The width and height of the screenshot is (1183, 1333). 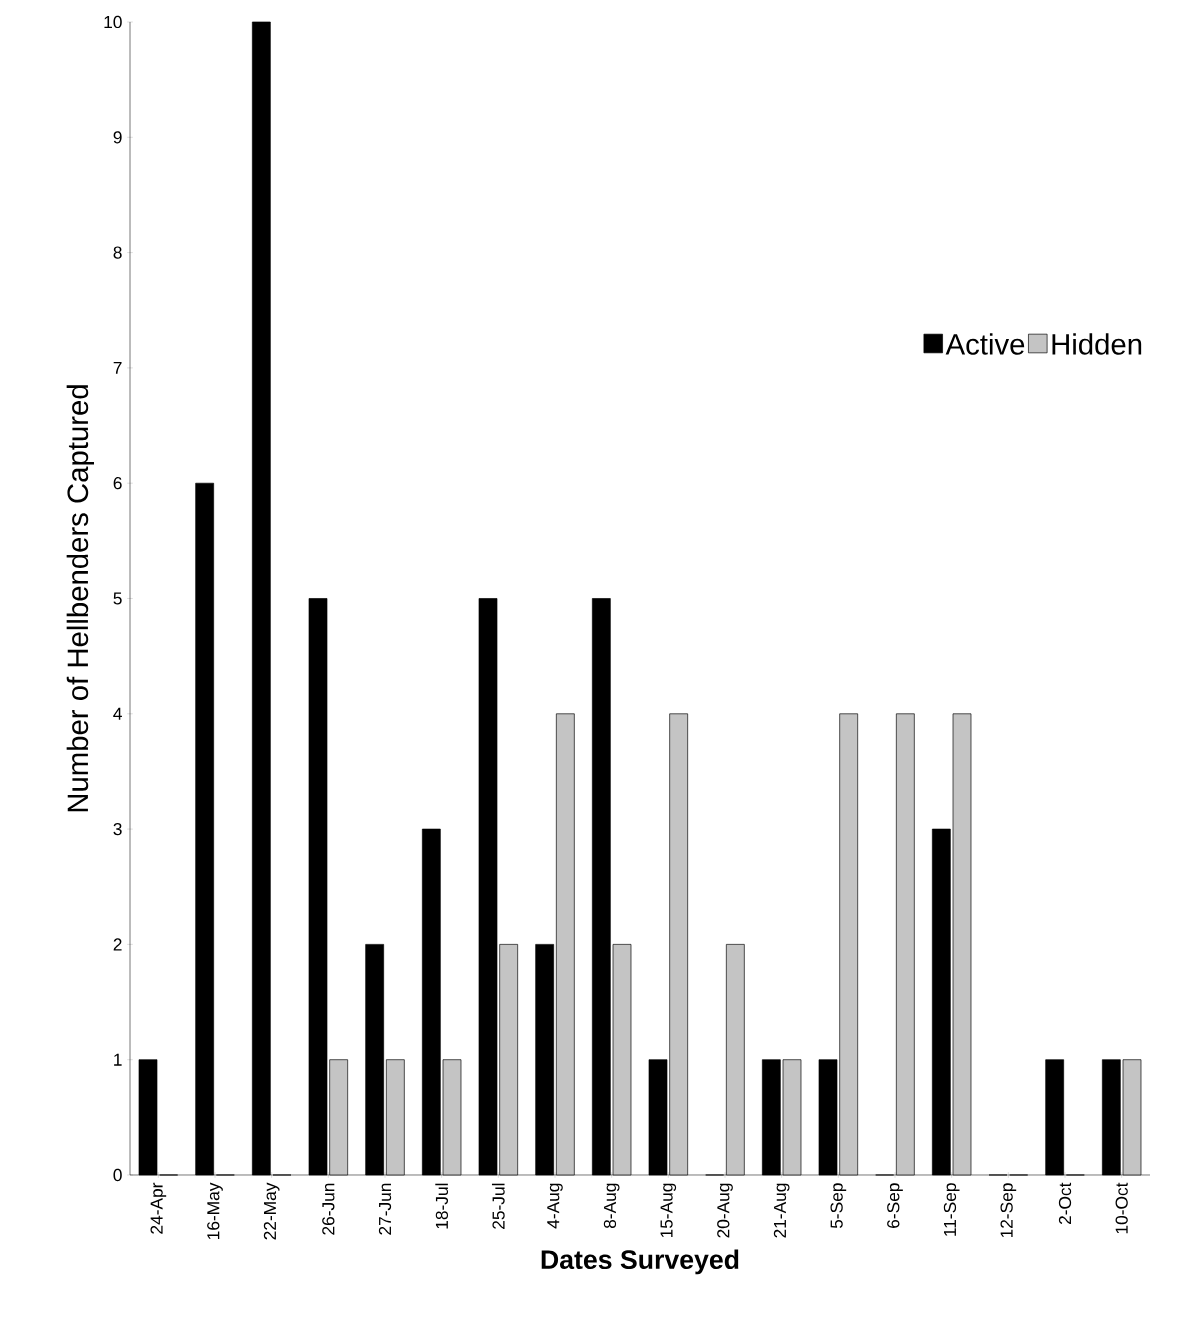 What do you see at coordinates (271, 1211) in the screenshot?
I see `x-tick-label: 22-May` at bounding box center [271, 1211].